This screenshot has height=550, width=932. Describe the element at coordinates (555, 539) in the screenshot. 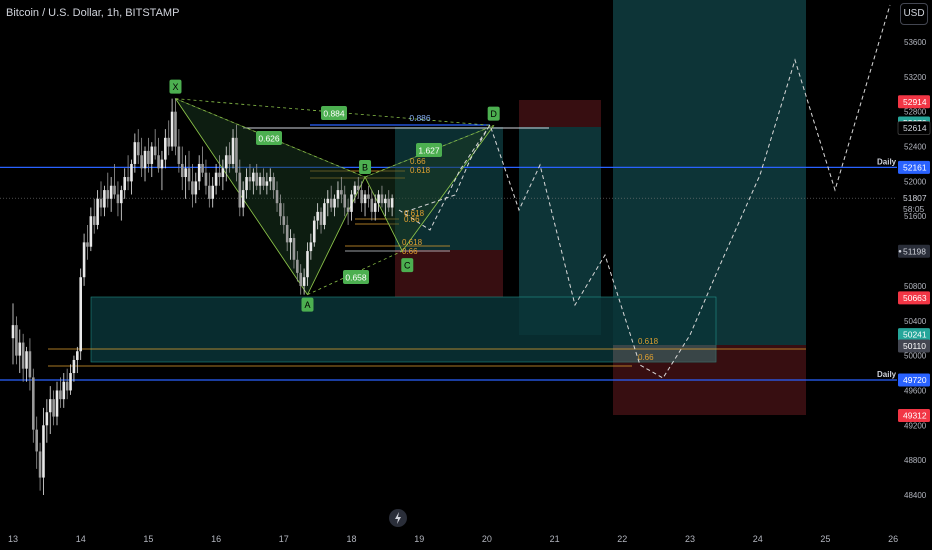

I see `time-tick-label: 21` at that location.